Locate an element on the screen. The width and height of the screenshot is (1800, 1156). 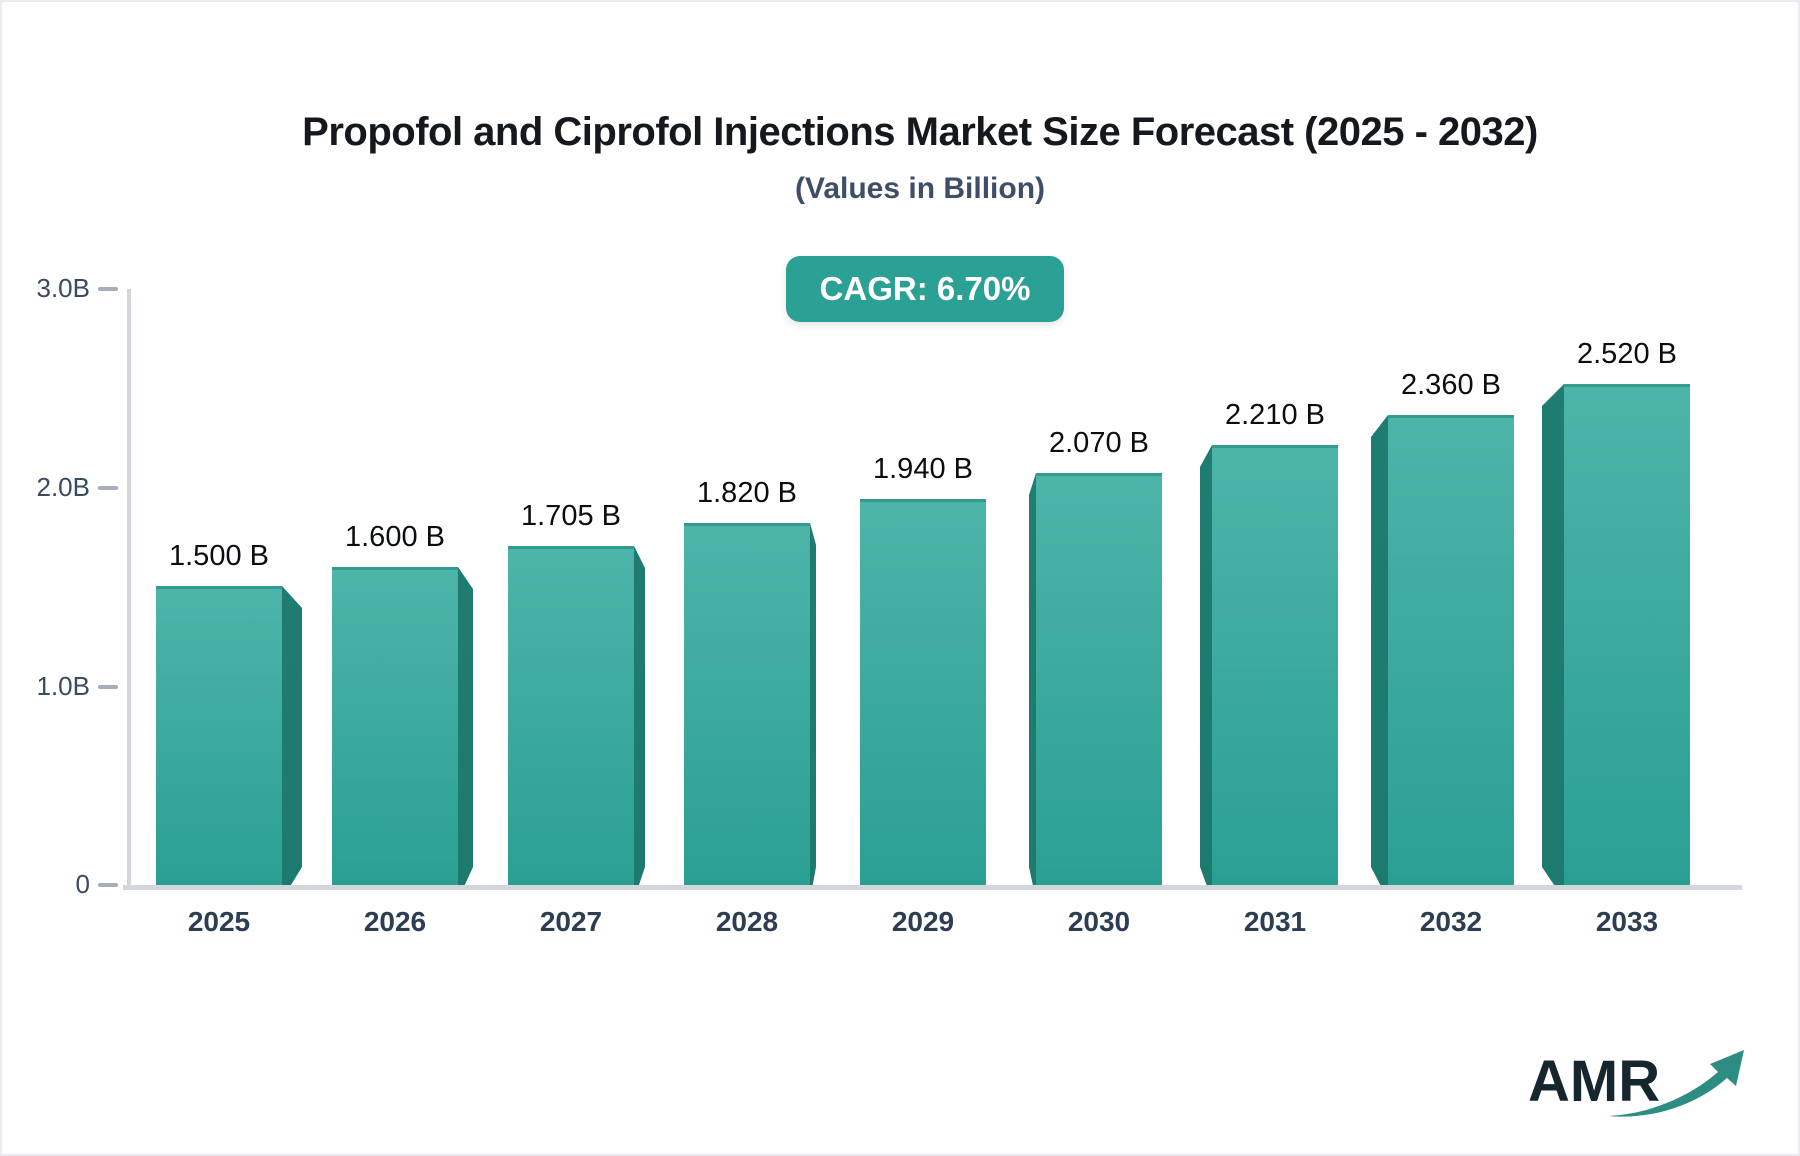
bar-value-label: 1.500 B is located at coordinates (219, 556).